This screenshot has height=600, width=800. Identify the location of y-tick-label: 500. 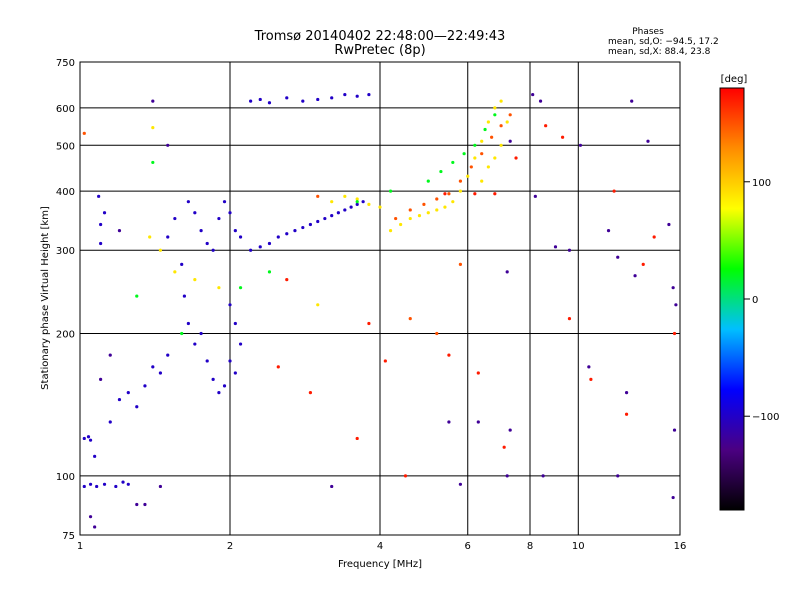
(65, 146).